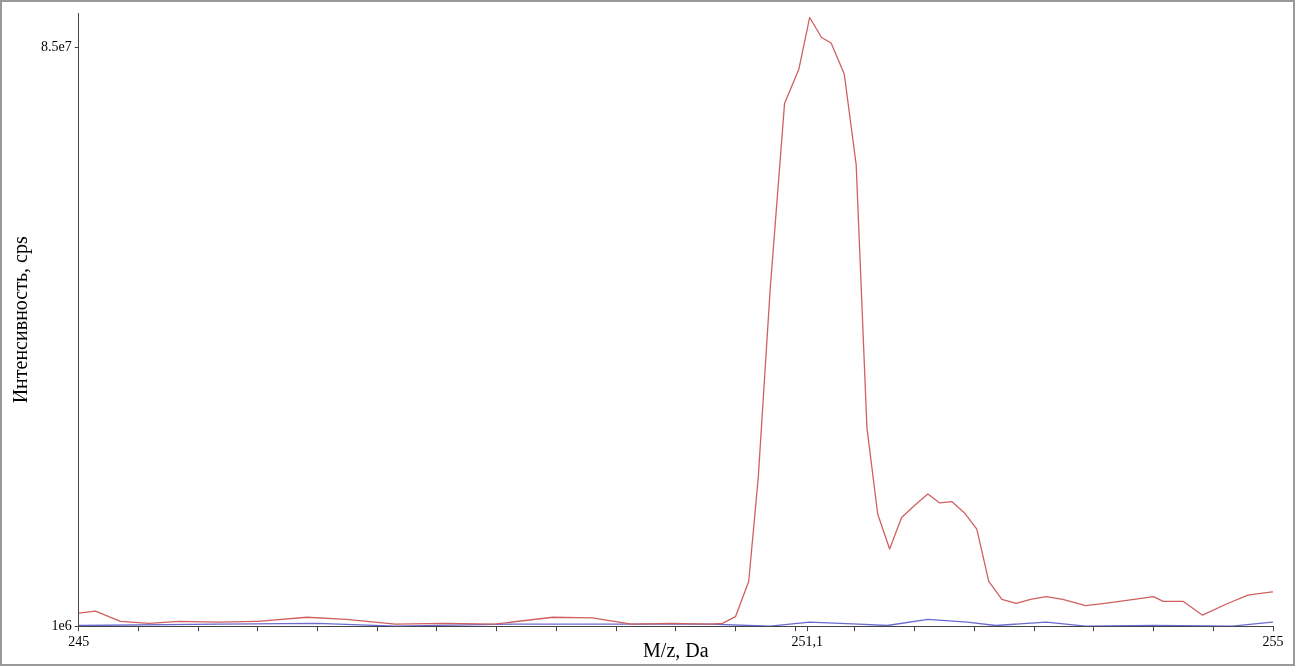 Image resolution: width=1295 pixels, height=666 pixels. I want to click on x-tick-label: 255, so click(1273, 642).